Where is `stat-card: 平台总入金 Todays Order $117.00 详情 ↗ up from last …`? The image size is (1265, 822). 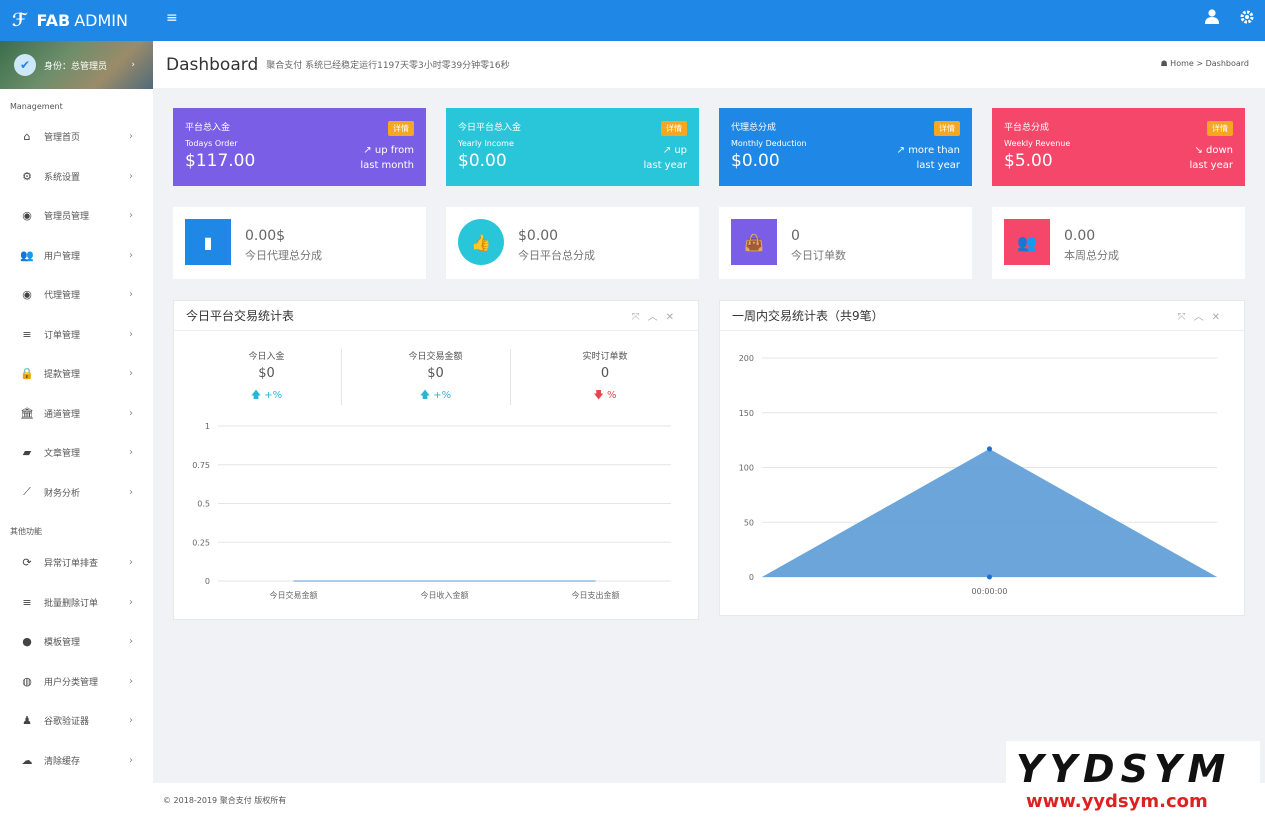 stat-card: 平台总入金 Todays Order $117.00 详情 ↗ up from last … is located at coordinates (299, 147).